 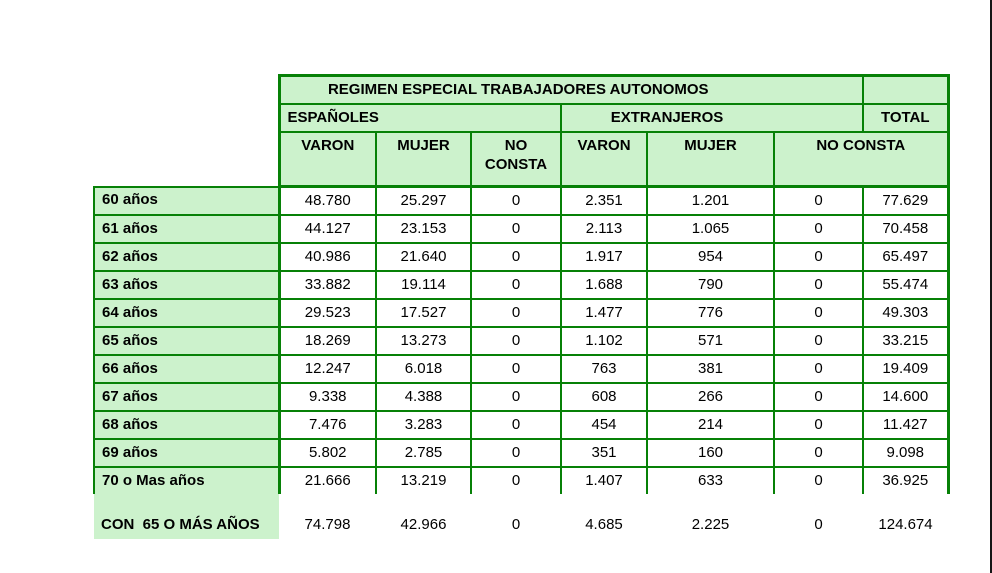 What do you see at coordinates (991, 286) in the screenshot?
I see `page-right-border-line` at bounding box center [991, 286].